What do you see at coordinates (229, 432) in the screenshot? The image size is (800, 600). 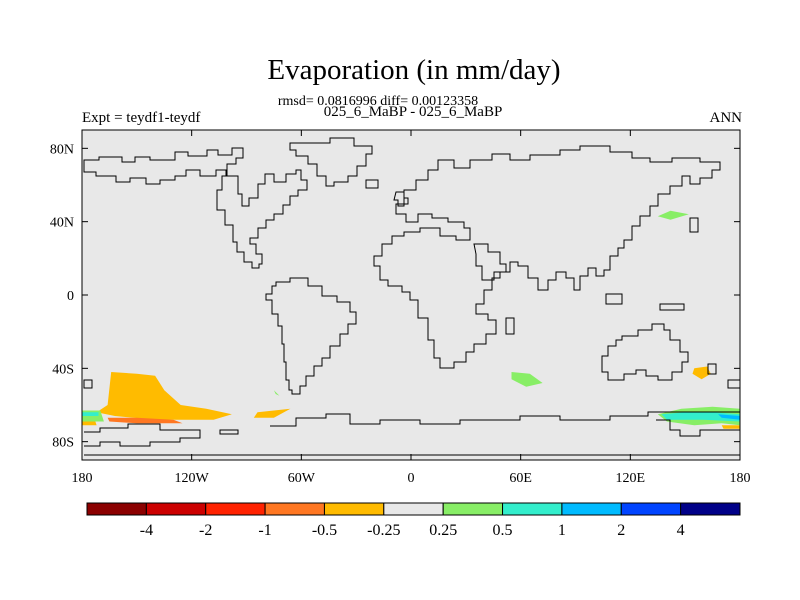 I see `coastline-antarctic-peninsula` at bounding box center [229, 432].